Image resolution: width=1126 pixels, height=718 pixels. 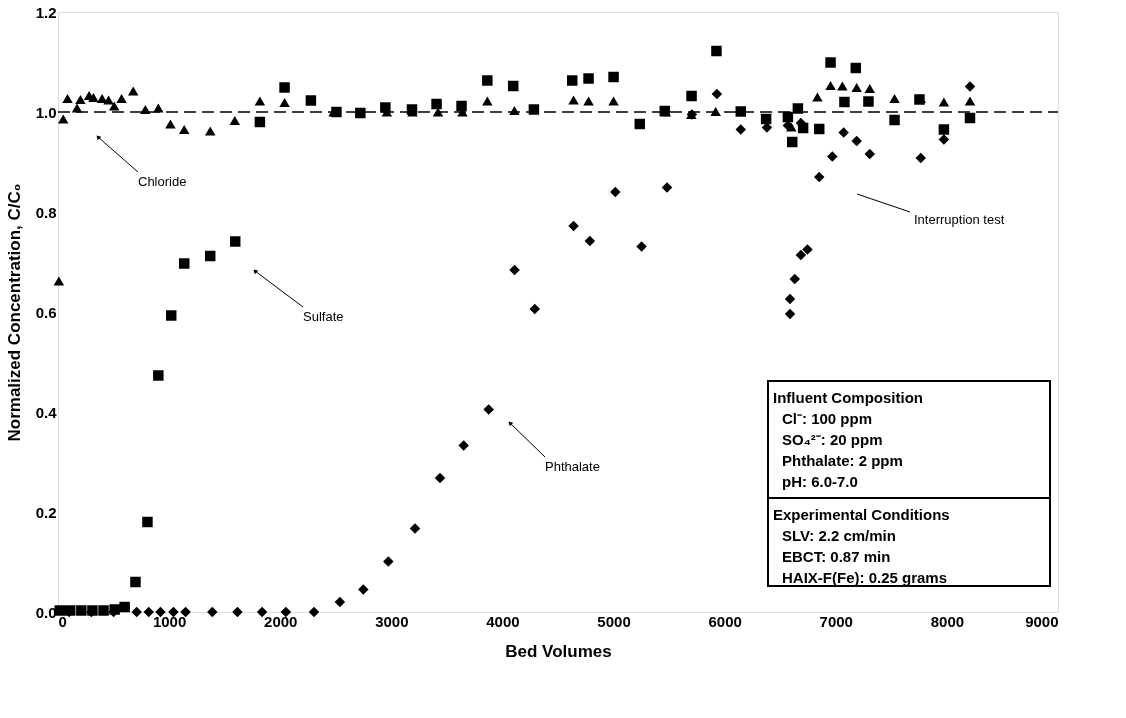 I want to click on x-axis-title: Bed Volumes, so click(x=558, y=651).